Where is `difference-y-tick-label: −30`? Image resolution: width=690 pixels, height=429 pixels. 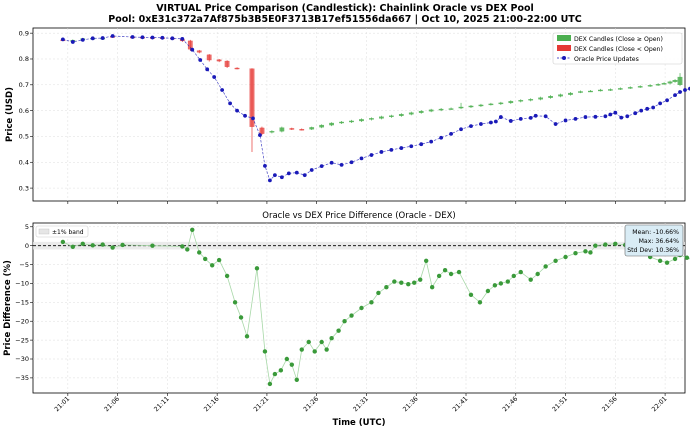 difference-y-tick-label: −30 is located at coordinates (22, 359).